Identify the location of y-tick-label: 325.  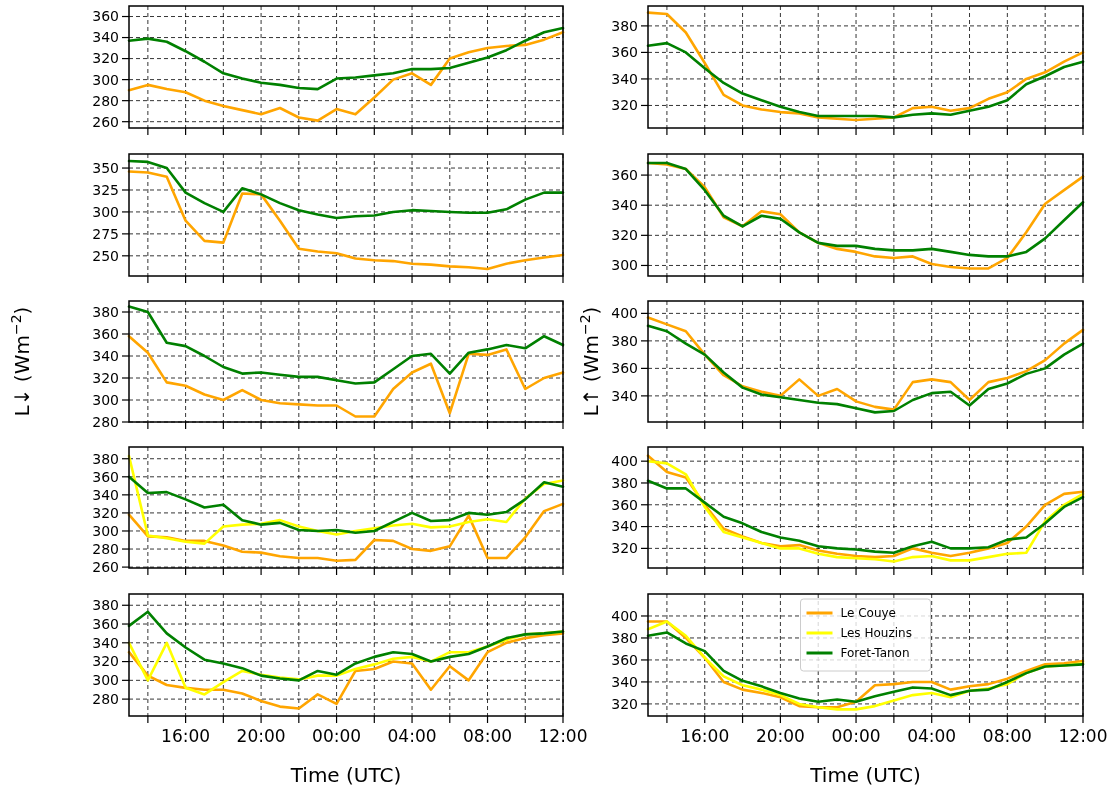
(105, 189).